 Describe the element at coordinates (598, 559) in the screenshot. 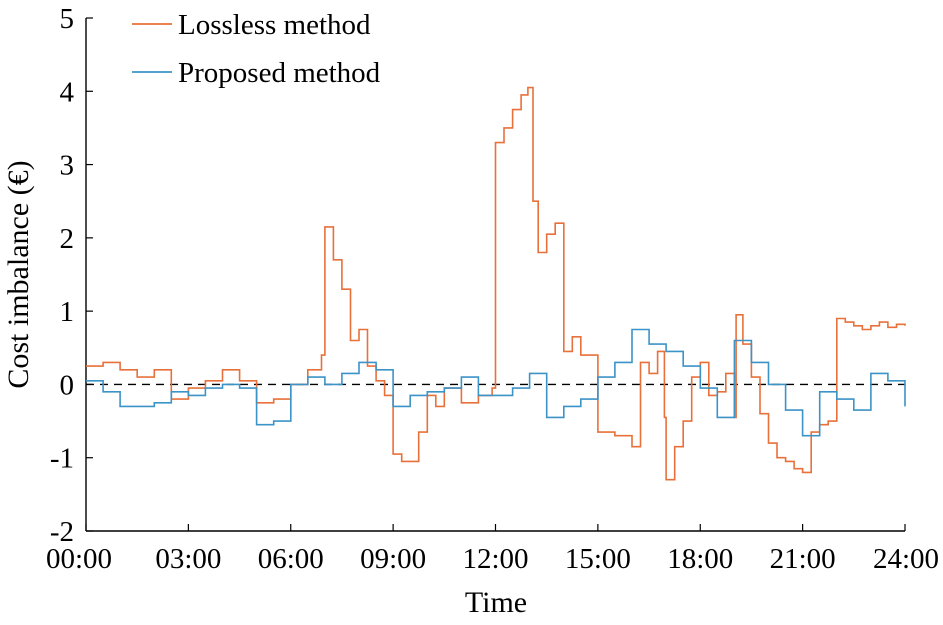

I see `x-tick-label: 15:00` at that location.